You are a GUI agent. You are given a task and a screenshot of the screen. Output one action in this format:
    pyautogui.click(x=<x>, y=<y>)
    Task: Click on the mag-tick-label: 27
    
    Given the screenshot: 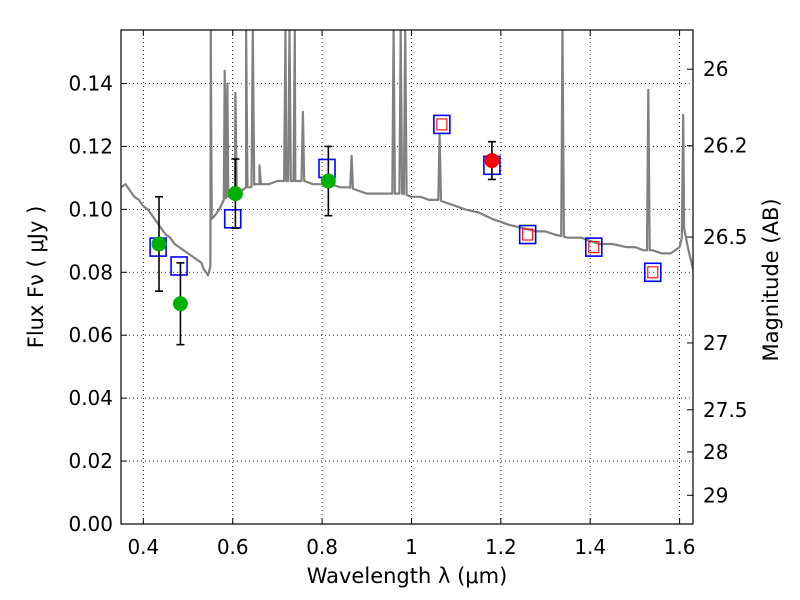 What is the action you would take?
    pyautogui.click(x=715, y=343)
    